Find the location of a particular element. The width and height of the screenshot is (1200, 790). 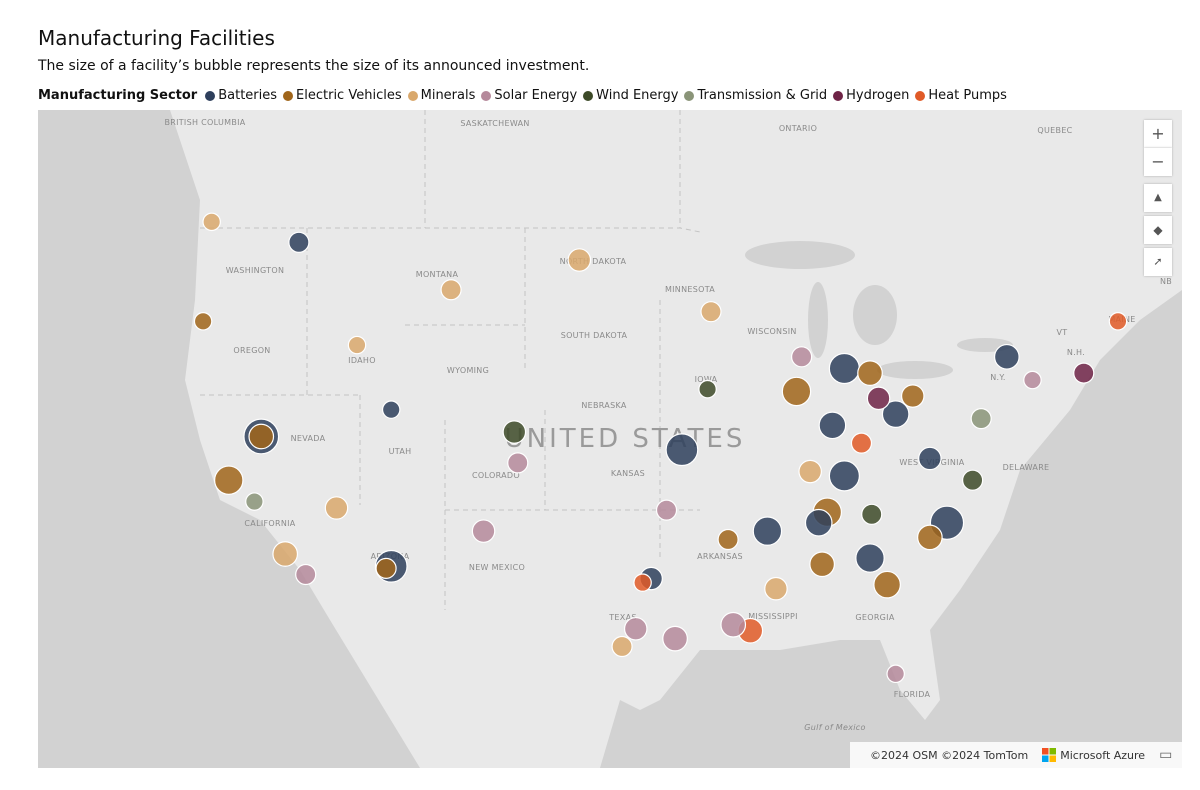

map-label: QUEBEC is located at coordinates (1054, 130).